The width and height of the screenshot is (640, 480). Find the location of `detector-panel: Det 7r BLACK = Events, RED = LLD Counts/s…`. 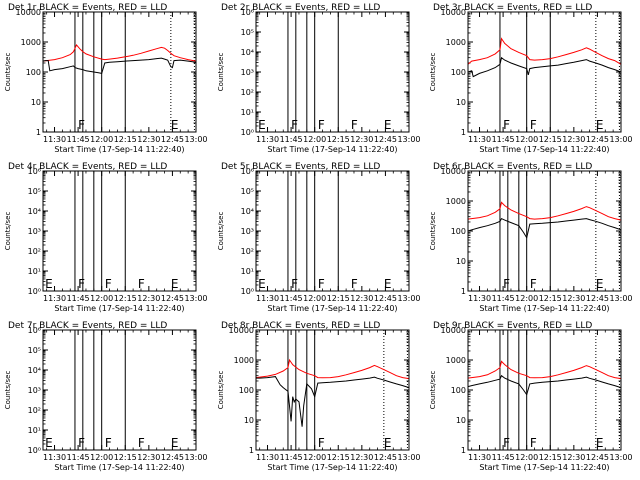

detector-panel: Det 7r BLACK = Events, RED = LLD Counts/s… is located at coordinates (106, 396).